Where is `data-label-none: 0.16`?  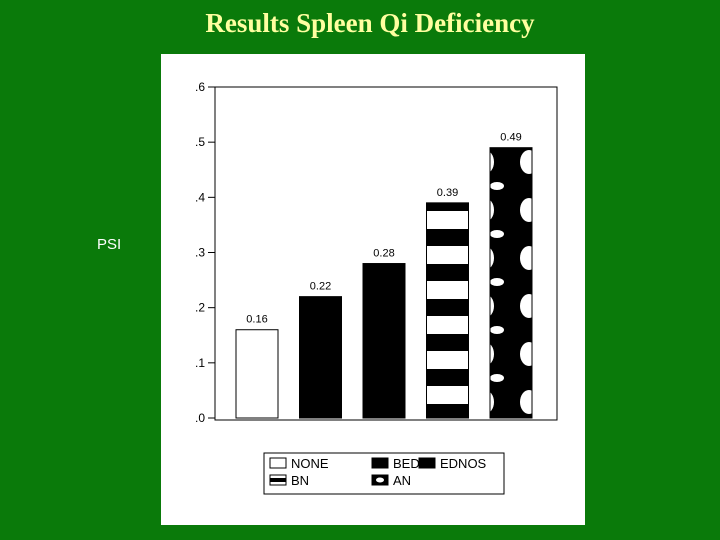 data-label-none: 0.16 is located at coordinates (256, 320).